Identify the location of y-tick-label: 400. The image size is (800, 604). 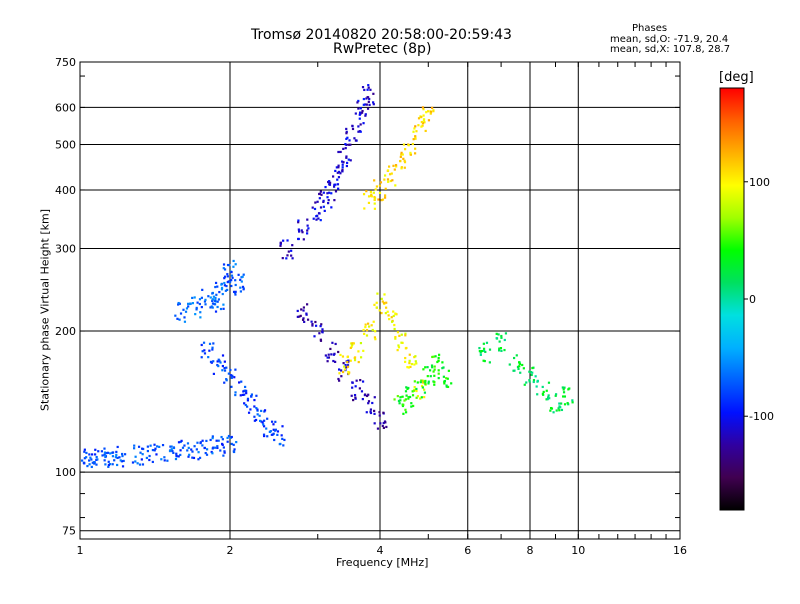
(65, 190).